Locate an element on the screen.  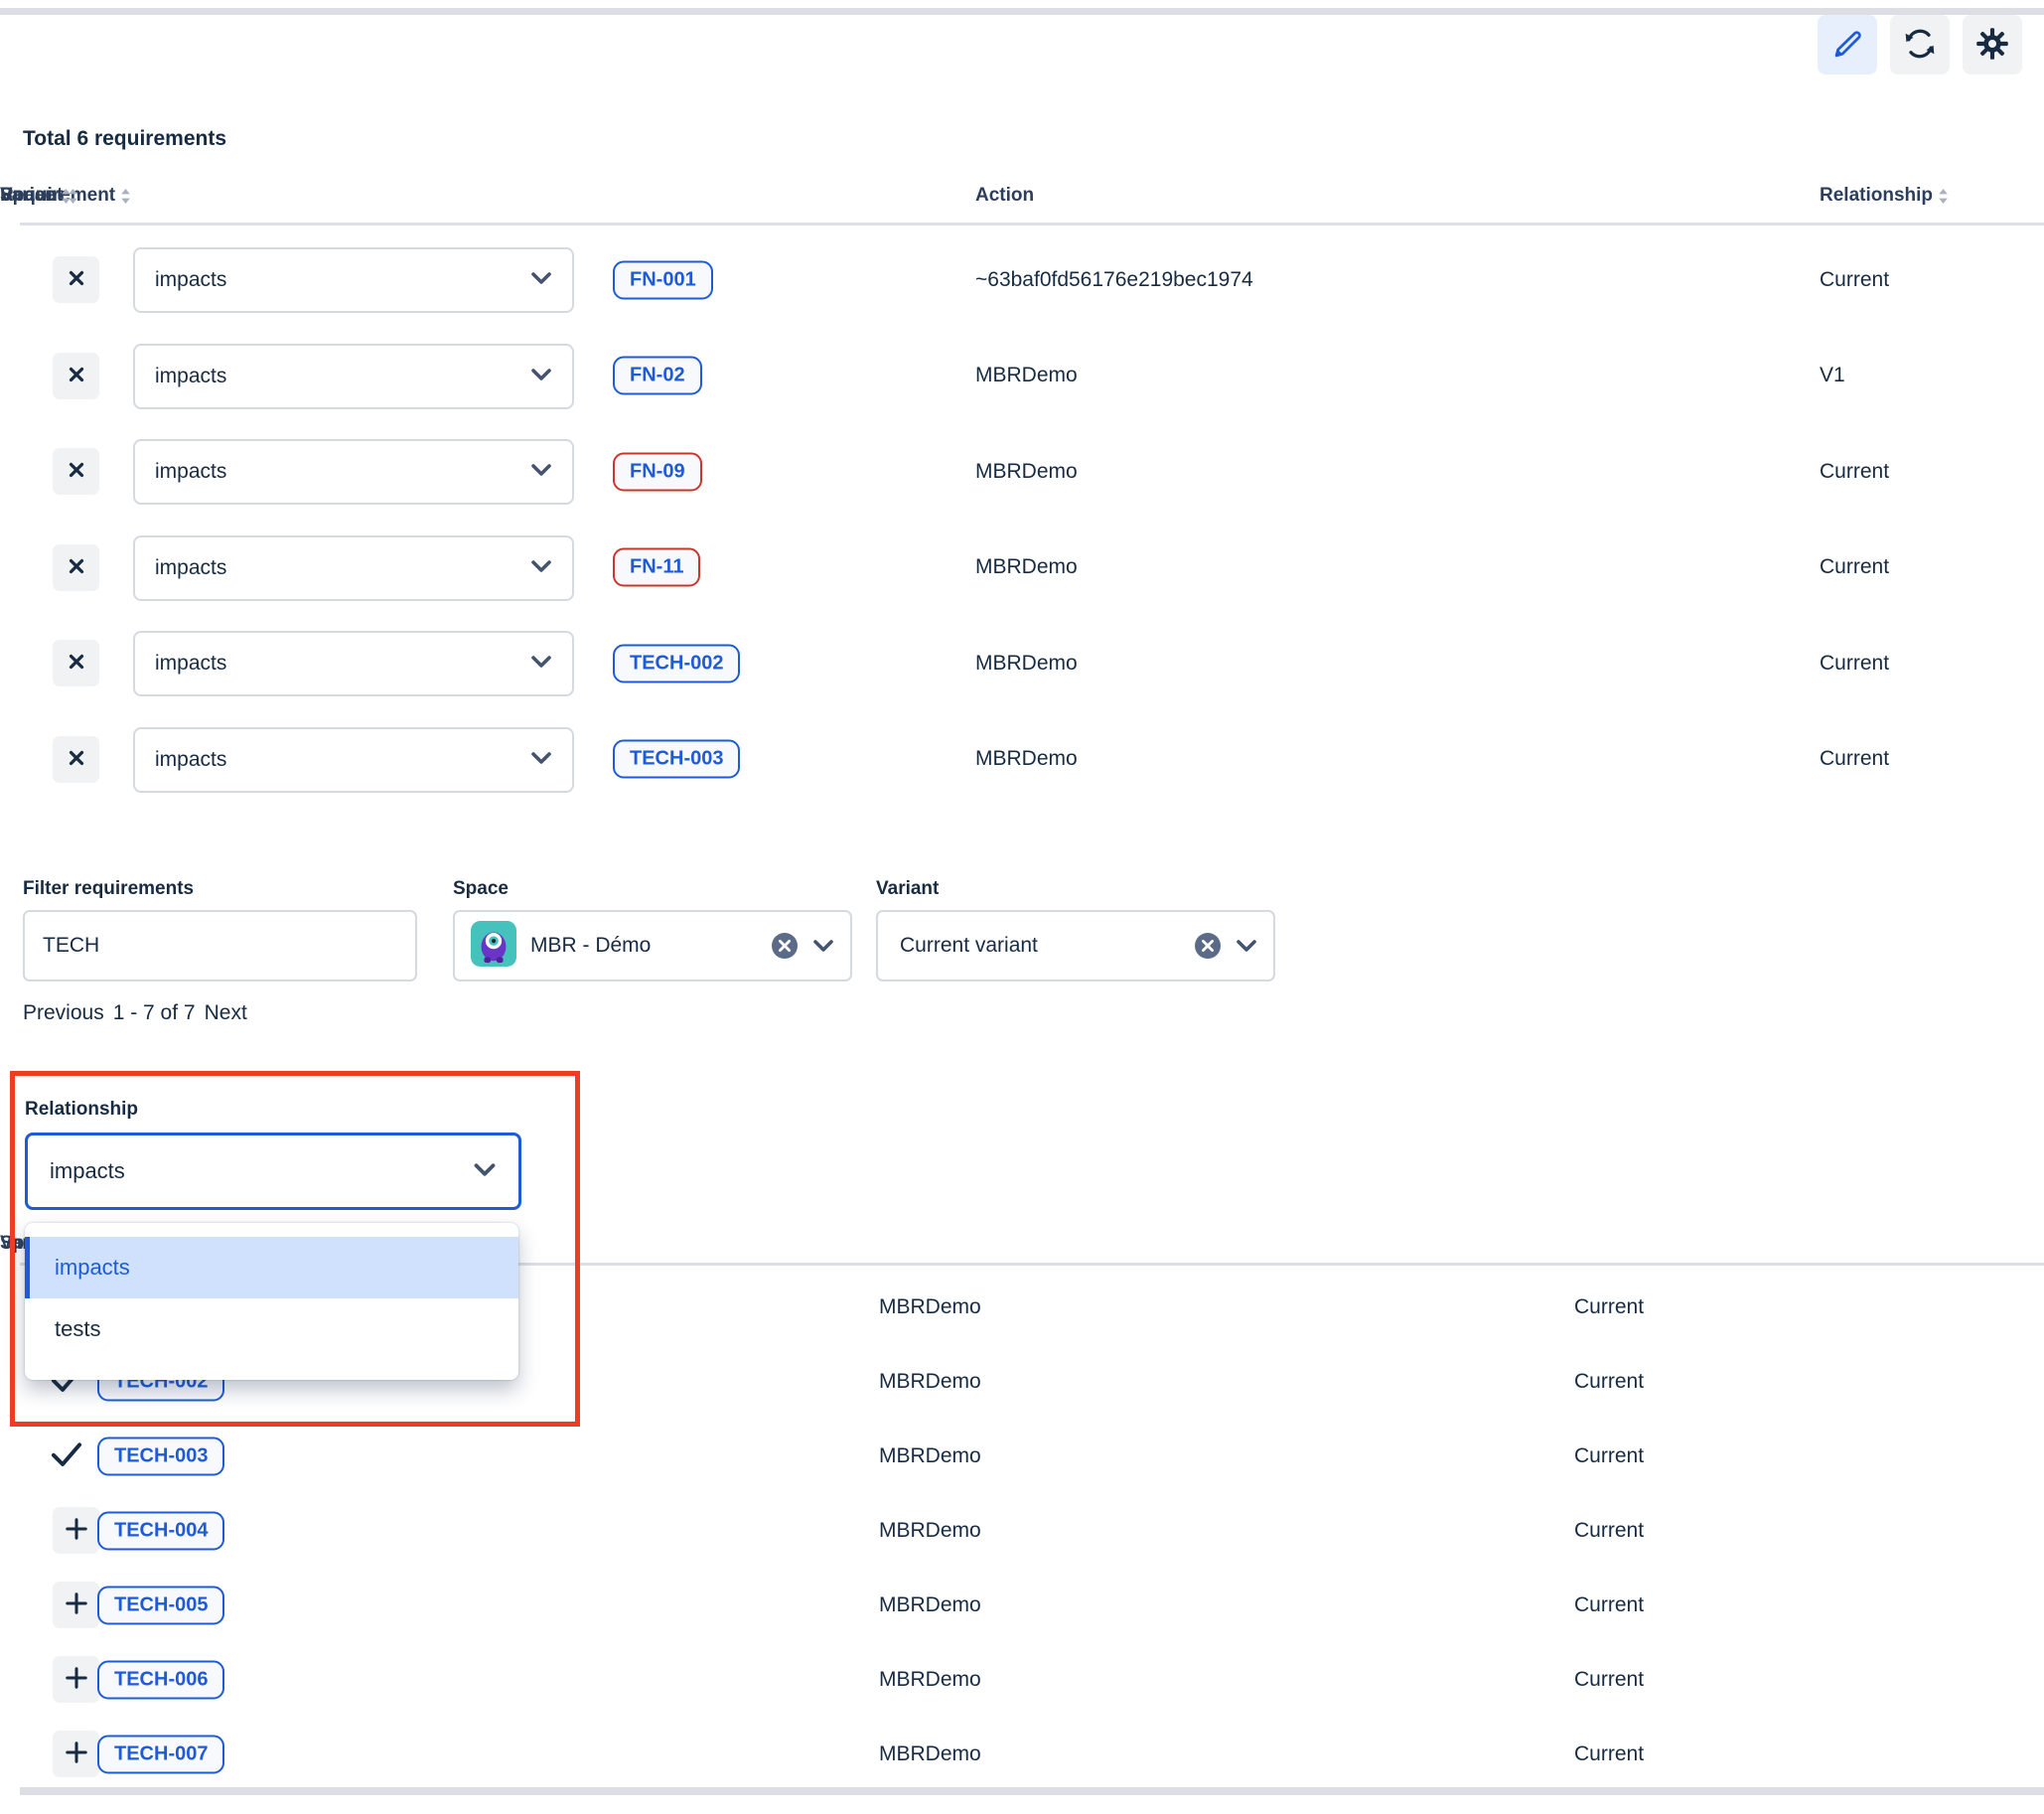
column-header: Variant is located at coordinates (39, 198).